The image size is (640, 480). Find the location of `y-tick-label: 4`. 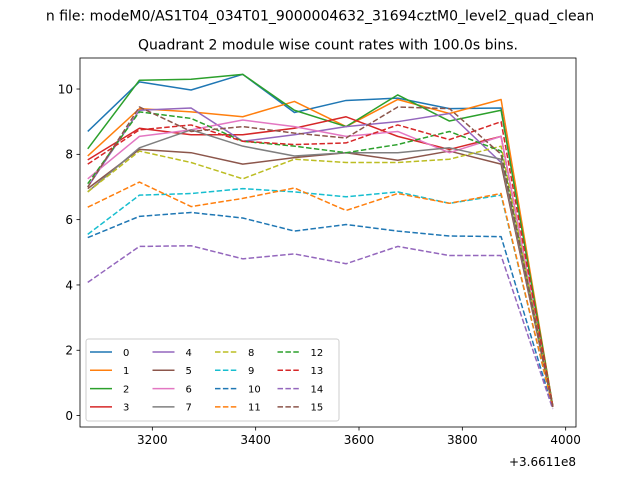

y-tick-label: 4 is located at coordinates (69, 285).